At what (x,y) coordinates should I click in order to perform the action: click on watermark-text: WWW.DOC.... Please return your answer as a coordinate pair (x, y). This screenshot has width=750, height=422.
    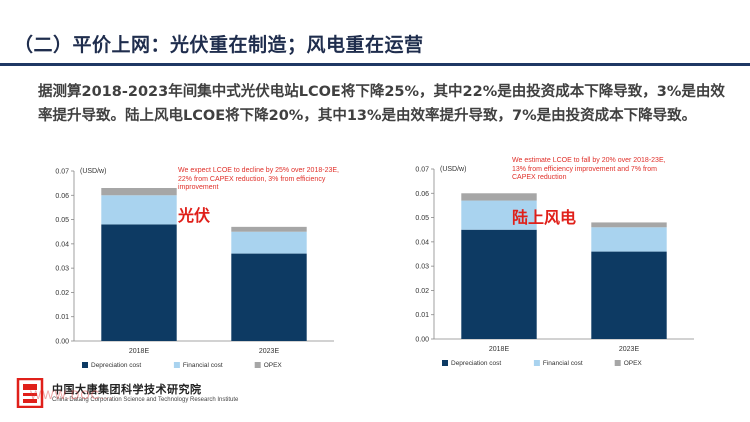
    Looking at the image, I should click on (72, 395).